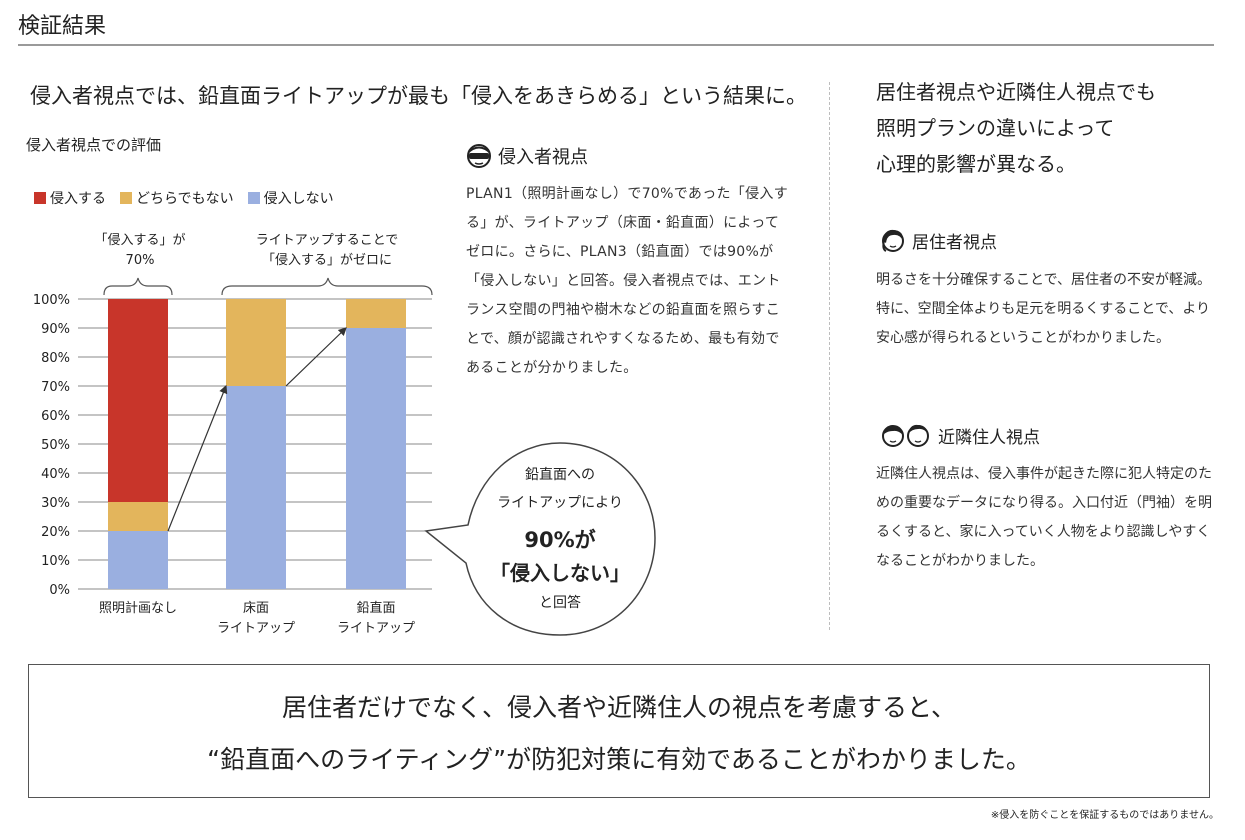 The image size is (1245, 840). What do you see at coordinates (59, 590) in the screenshot?
I see `y-tick-label: 0%` at bounding box center [59, 590].